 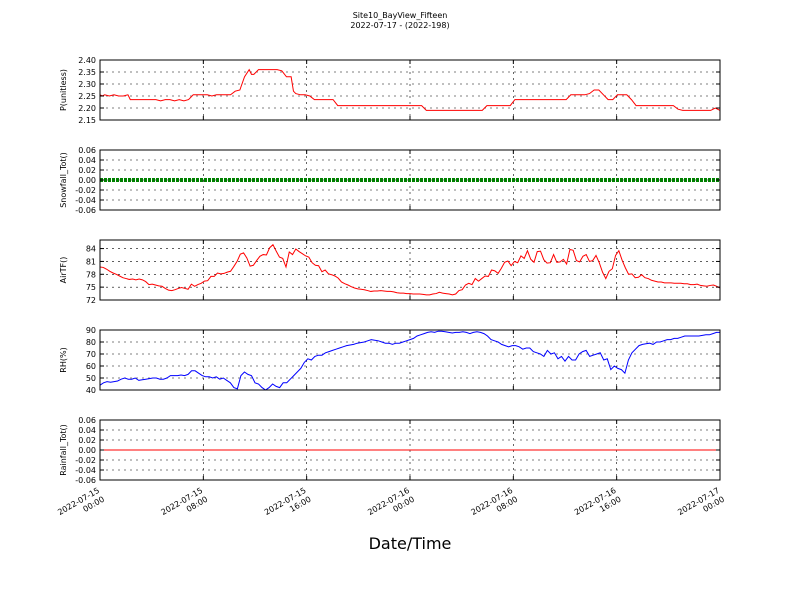 I want to click on x-tick-label: 2022-07-1608:00, so click(x=495, y=506).